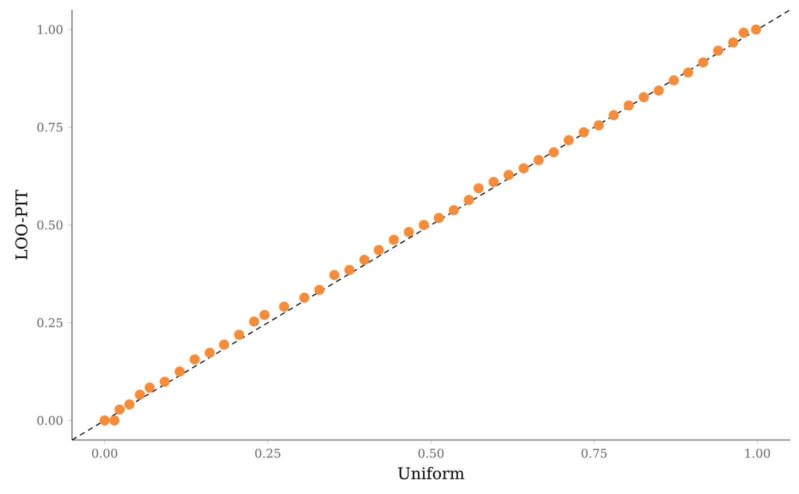 This screenshot has height=494, width=799. I want to click on y-tick-label: 1.00, so click(50, 29).